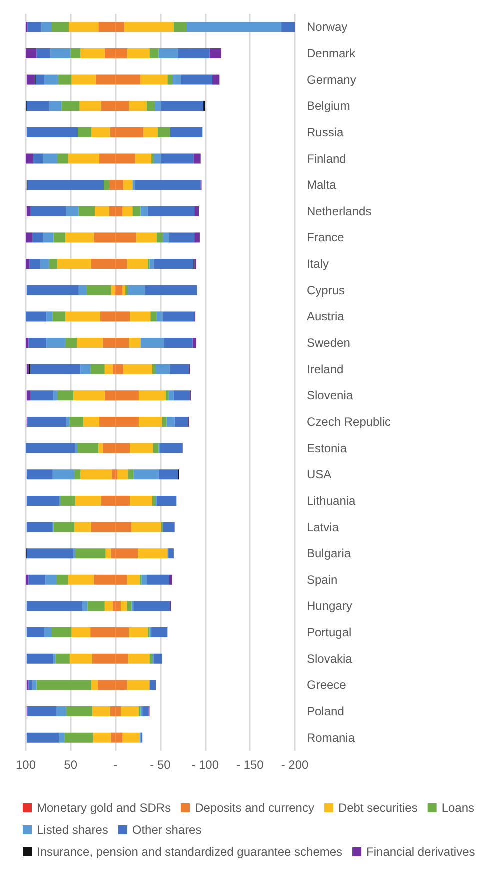 The image size is (503, 877). Describe the element at coordinates (161, 765) in the screenshot. I see `x-tick-label: - 50` at that location.